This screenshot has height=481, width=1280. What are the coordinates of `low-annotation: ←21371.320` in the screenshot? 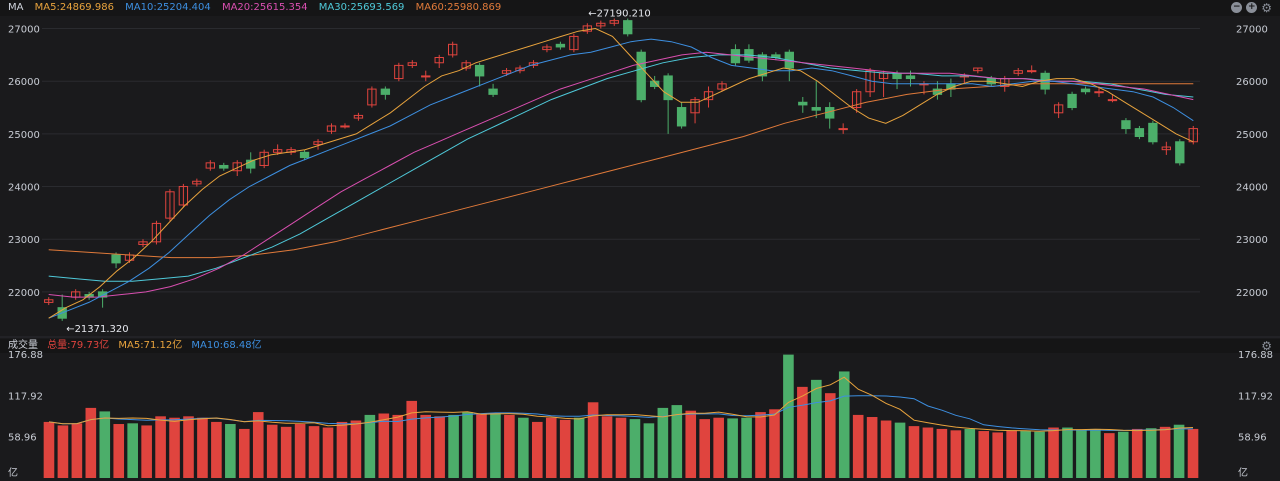 It's located at (97, 329).